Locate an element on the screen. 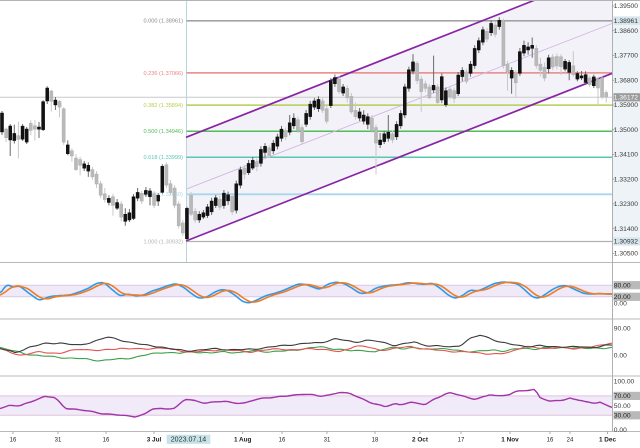 This screenshot has height=448, width=640. svg-text: 1.32300 is located at coordinates (626, 204).